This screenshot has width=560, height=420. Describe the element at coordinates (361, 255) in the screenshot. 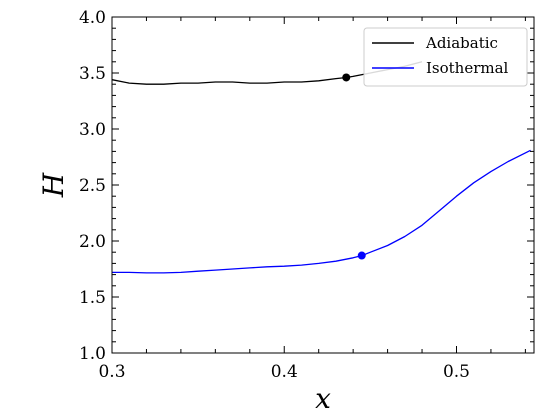

I see `marker-point-isothermal` at that location.